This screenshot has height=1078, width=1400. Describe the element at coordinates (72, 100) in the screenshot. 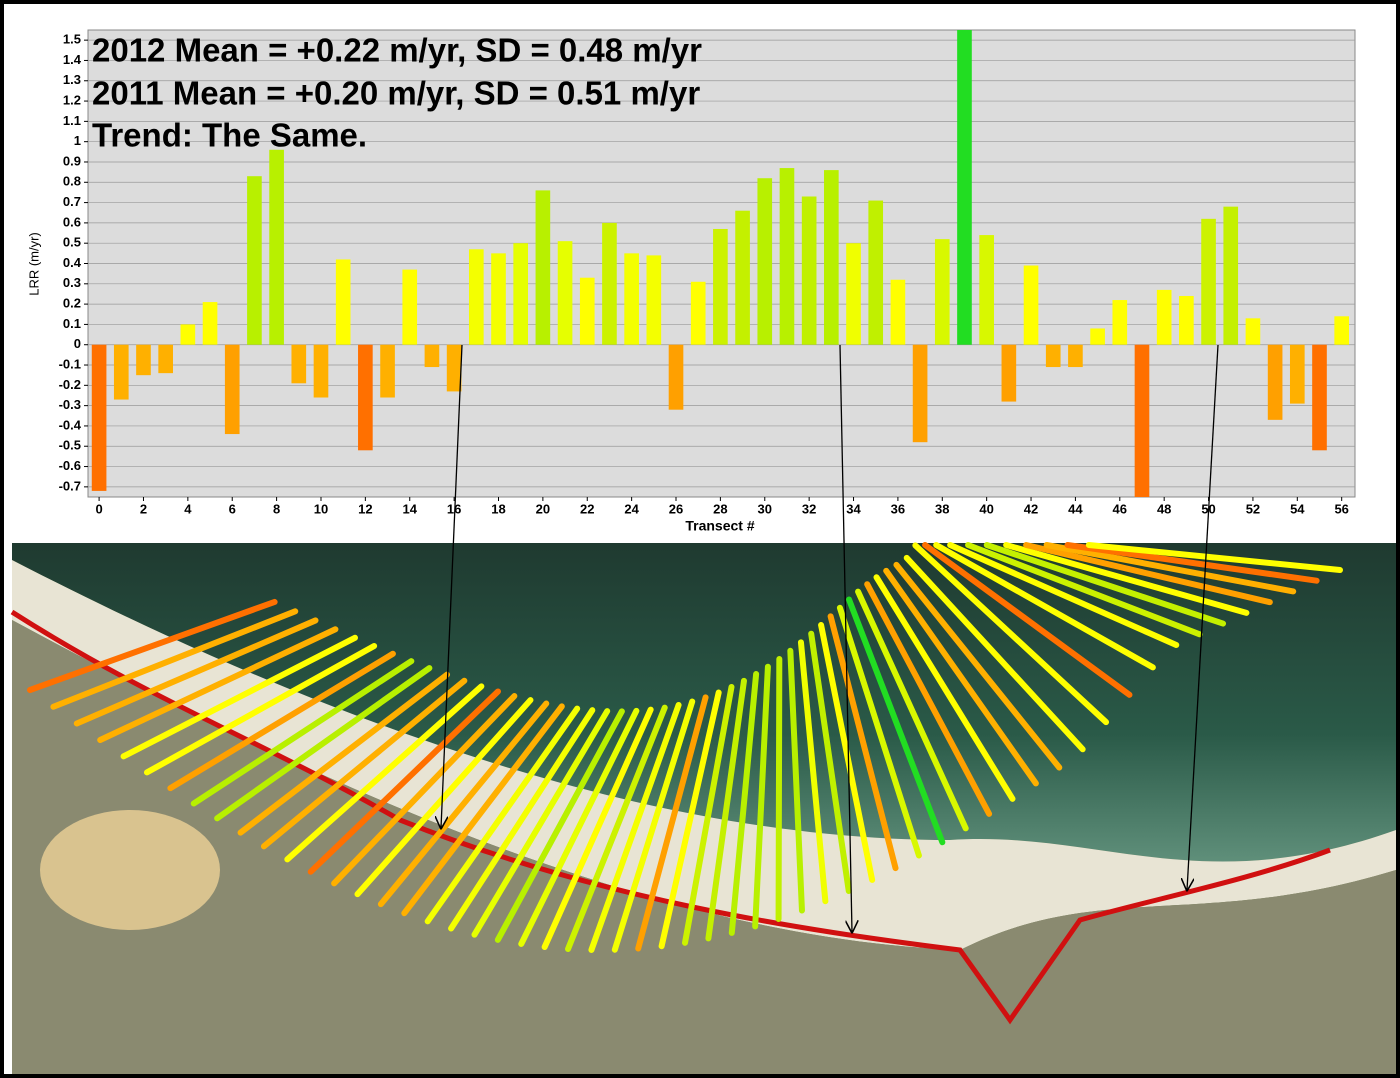

I see `y-tick-label: 1.2` at that location.